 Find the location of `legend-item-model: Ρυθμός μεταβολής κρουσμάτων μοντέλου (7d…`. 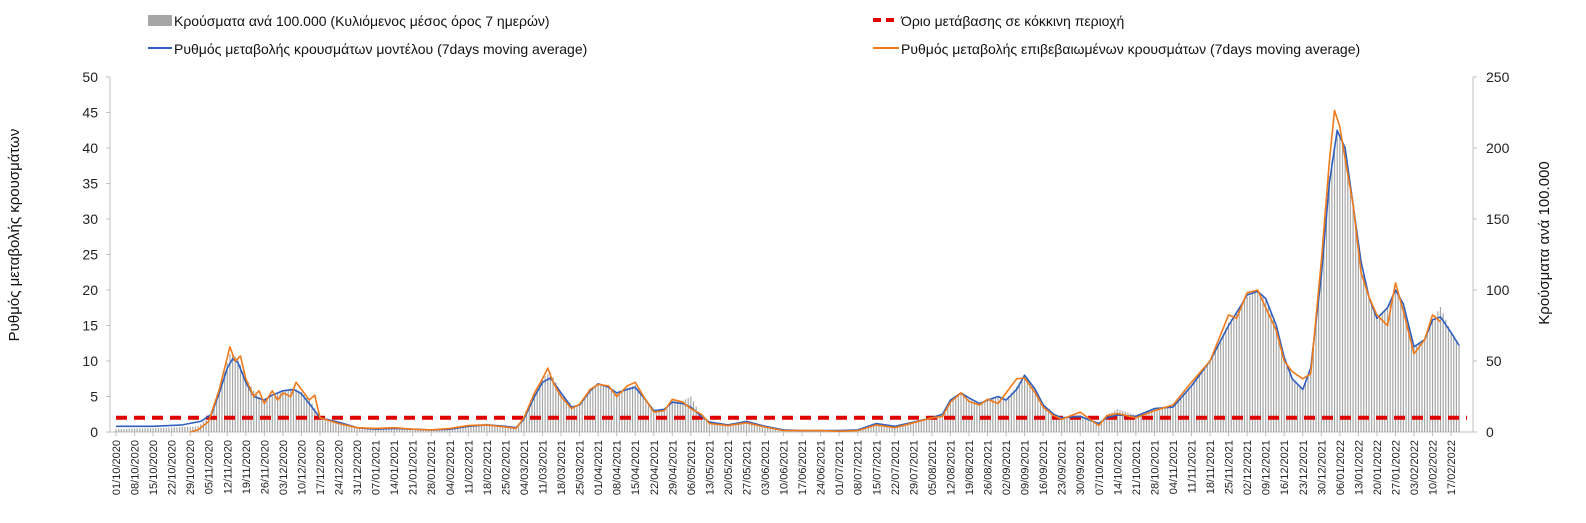

legend-item-model: Ρυθμός μεταβολής κρουσμάτων μοντέλου (7d… is located at coordinates (367, 49).